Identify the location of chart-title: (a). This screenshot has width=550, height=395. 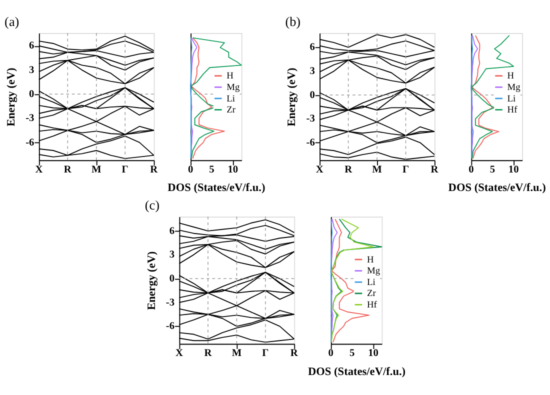
(12, 22).